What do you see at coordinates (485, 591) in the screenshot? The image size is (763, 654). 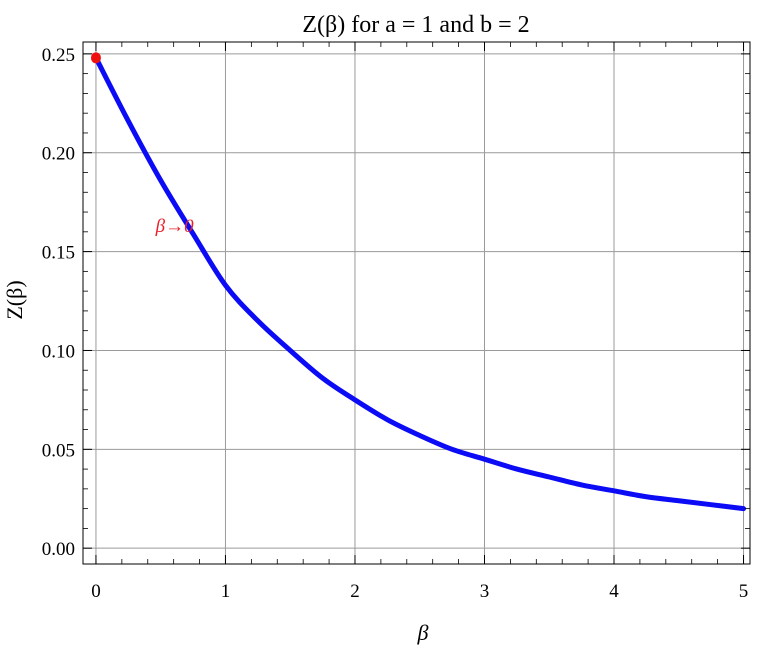 I see `x-tick-label: 3` at bounding box center [485, 591].